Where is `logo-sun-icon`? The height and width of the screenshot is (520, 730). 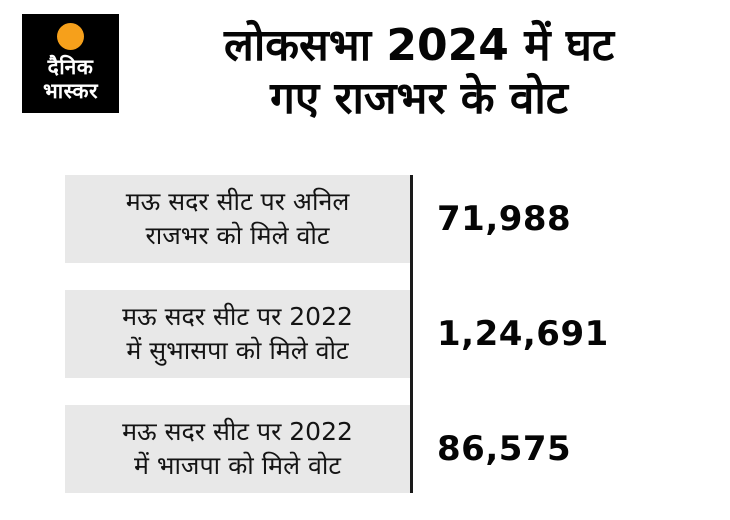
logo-sun-icon is located at coordinates (70, 37).